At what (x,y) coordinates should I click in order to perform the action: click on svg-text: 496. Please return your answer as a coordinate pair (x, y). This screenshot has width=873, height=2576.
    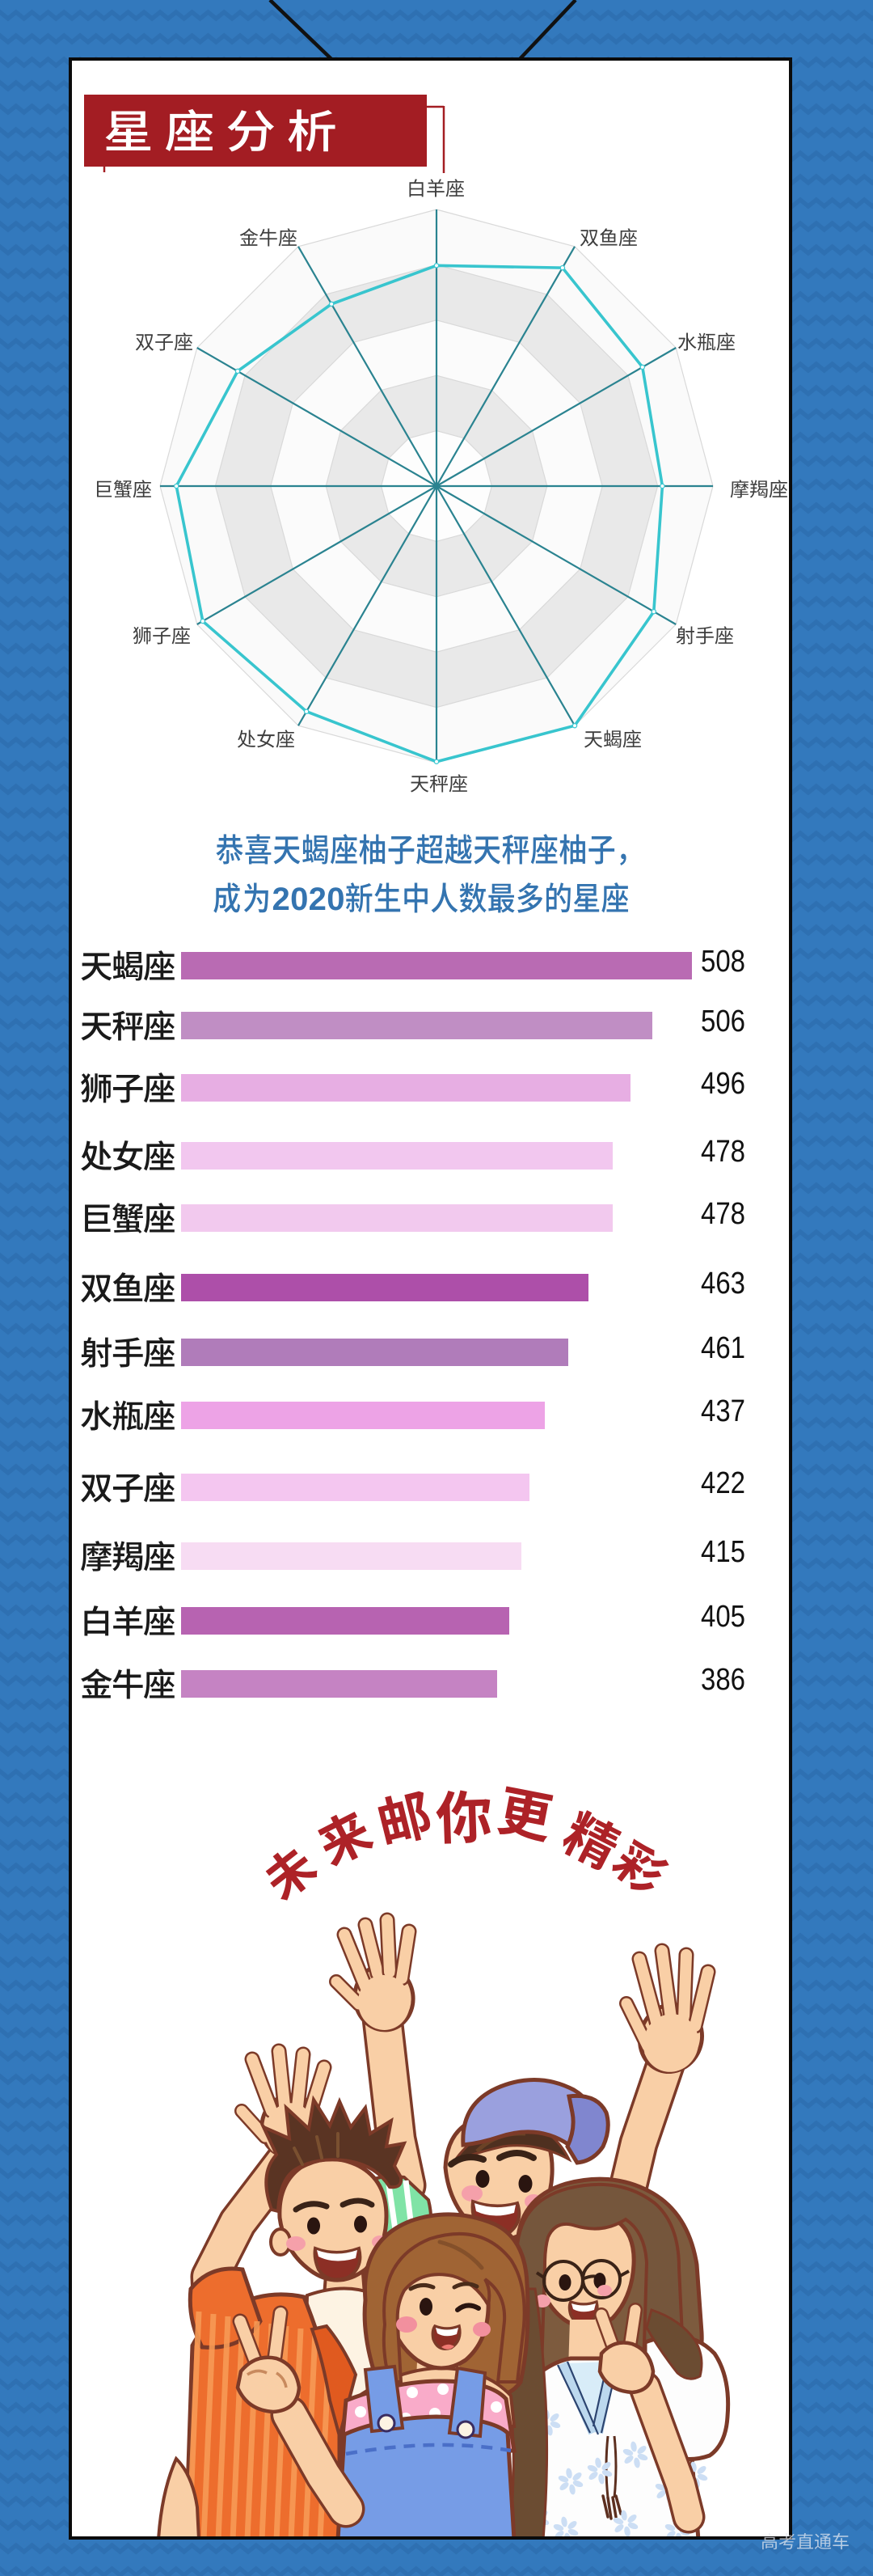
    Looking at the image, I should click on (723, 1084).